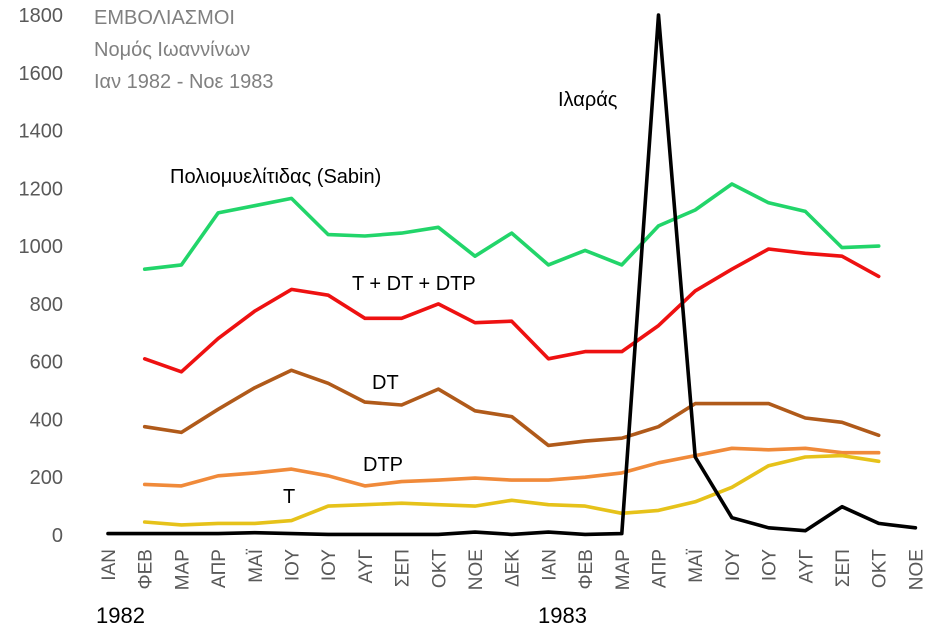  Describe the element at coordinates (46, 363) in the screenshot. I see `y-tick-label: 600` at that location.